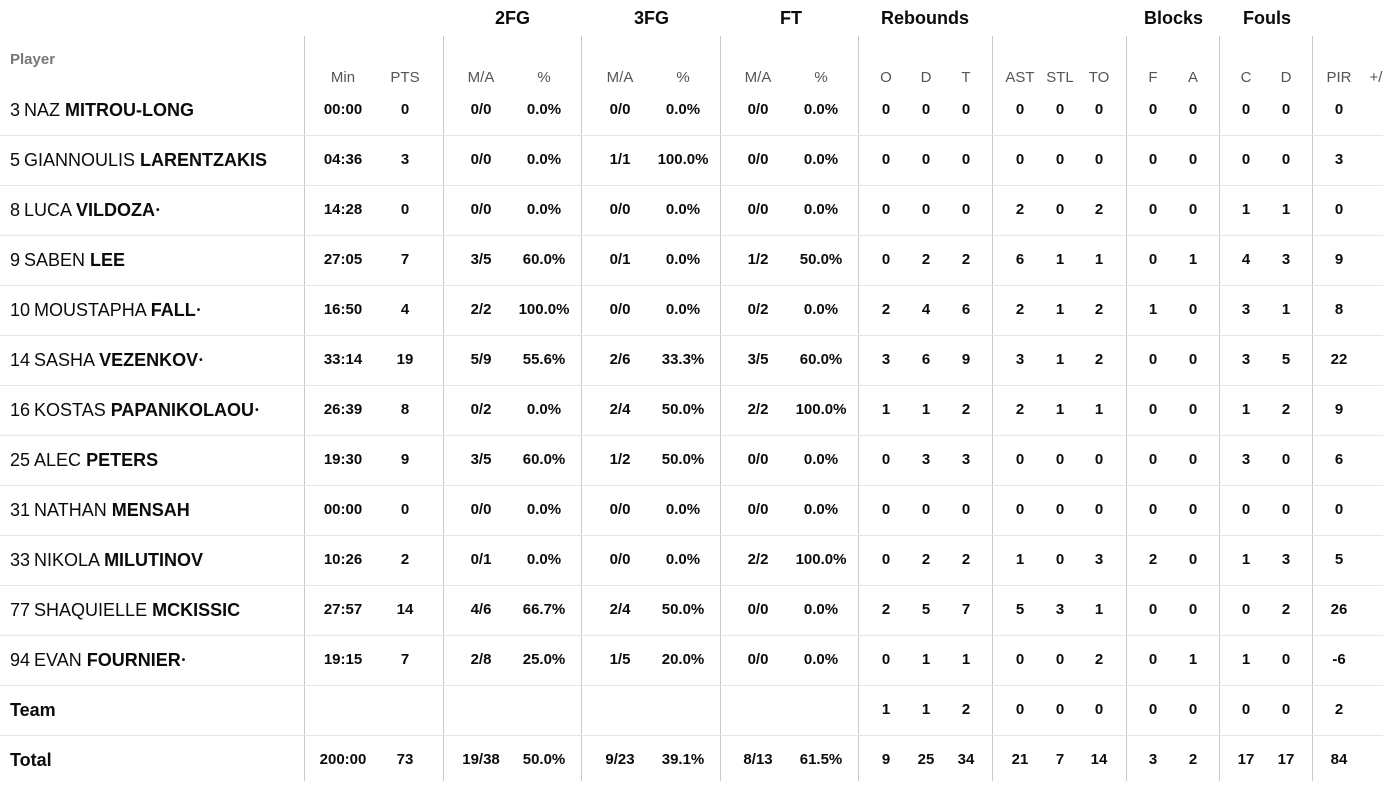 The height and width of the screenshot is (785, 1396). What do you see at coordinates (1286, 659) in the screenshot?
I see `cell-foul-d: 0` at bounding box center [1286, 659].